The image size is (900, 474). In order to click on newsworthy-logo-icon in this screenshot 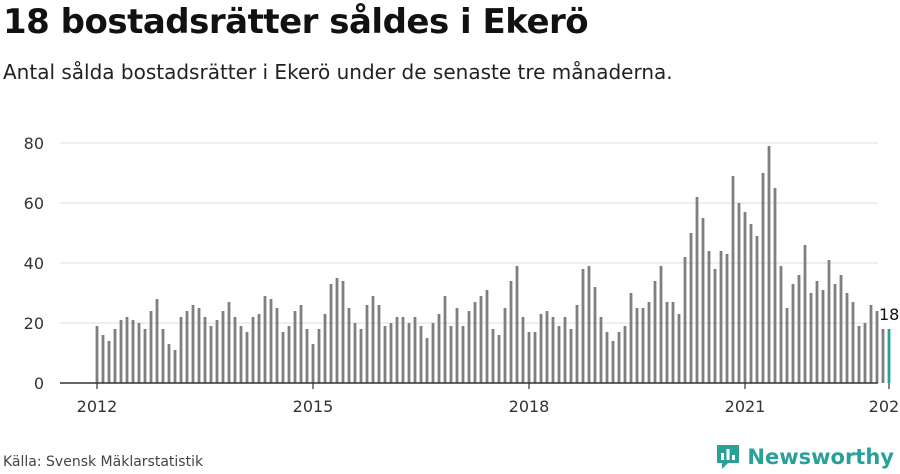, I will do `click(728, 457)`.